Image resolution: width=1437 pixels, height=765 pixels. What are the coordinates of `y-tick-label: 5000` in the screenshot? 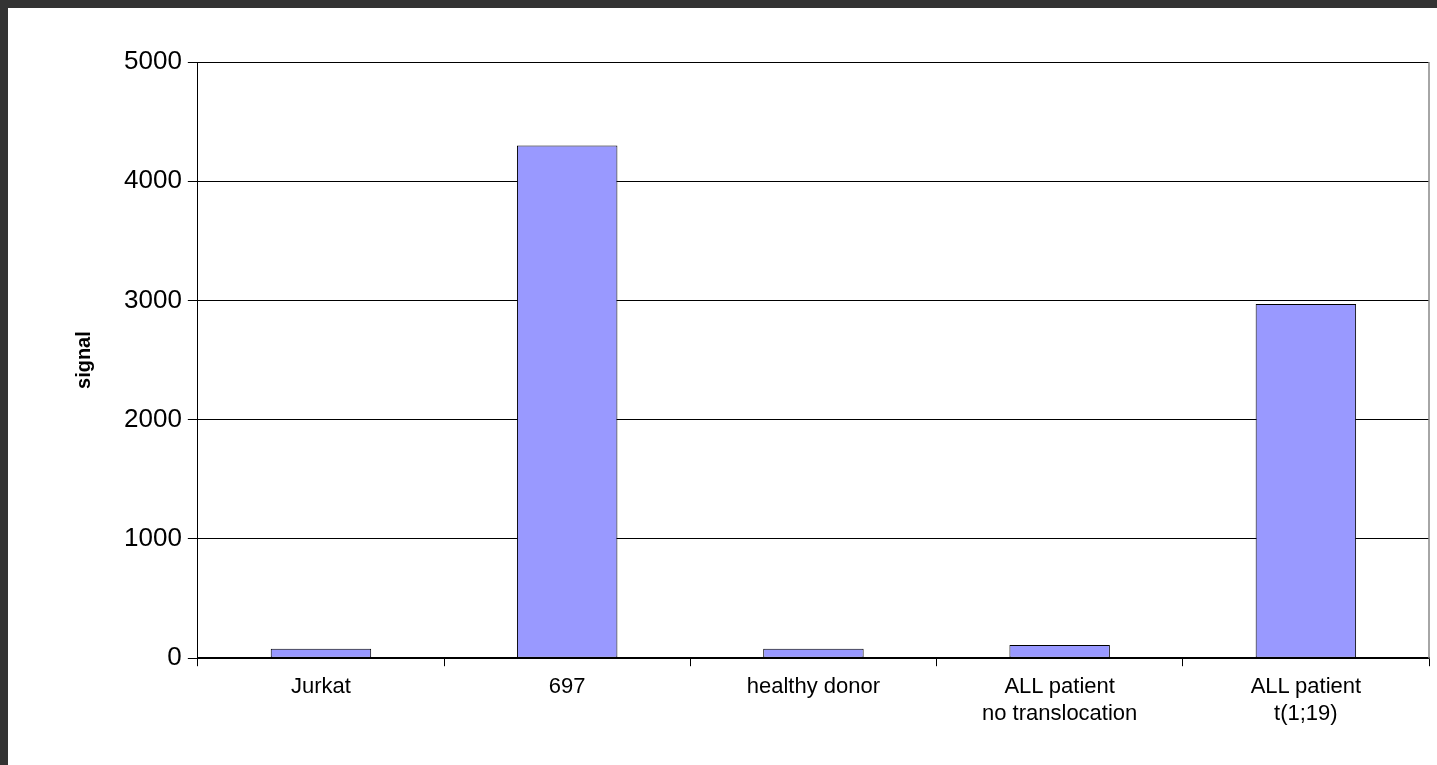 It's located at (153, 60).